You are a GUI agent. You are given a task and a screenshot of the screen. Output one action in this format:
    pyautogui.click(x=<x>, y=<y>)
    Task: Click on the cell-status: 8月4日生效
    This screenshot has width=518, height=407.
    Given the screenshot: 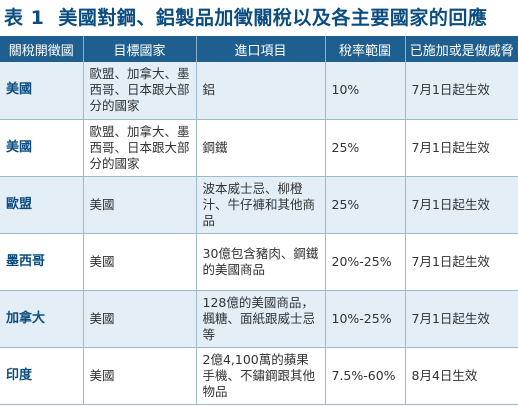 What is the action you would take?
    pyautogui.click(x=461, y=376)
    